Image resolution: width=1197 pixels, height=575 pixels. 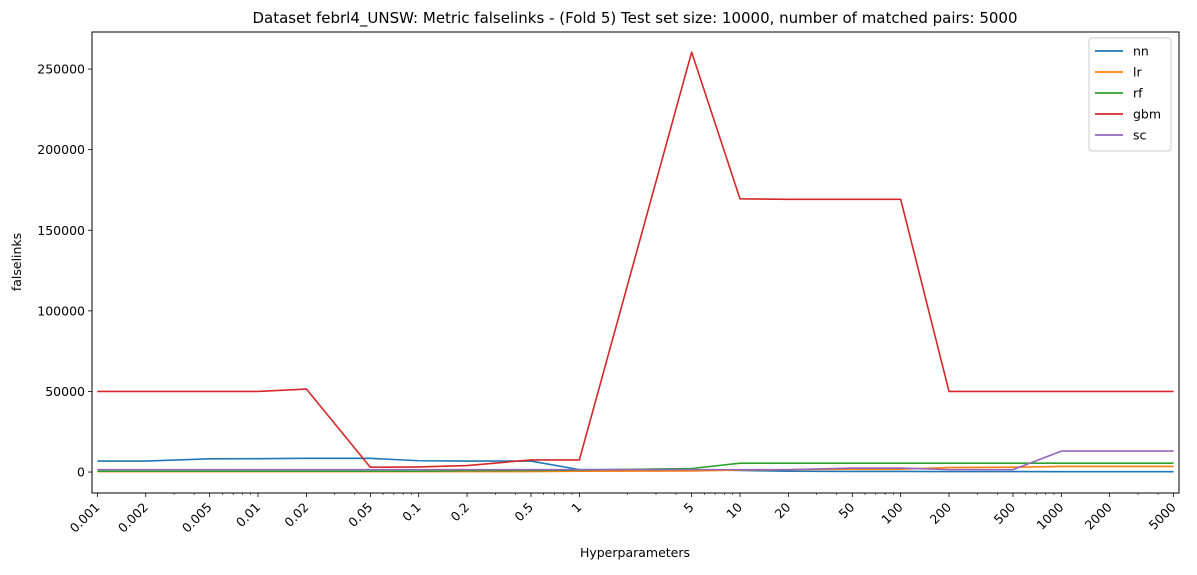 I want to click on x-tick-label: 0.2, so click(x=460, y=512).